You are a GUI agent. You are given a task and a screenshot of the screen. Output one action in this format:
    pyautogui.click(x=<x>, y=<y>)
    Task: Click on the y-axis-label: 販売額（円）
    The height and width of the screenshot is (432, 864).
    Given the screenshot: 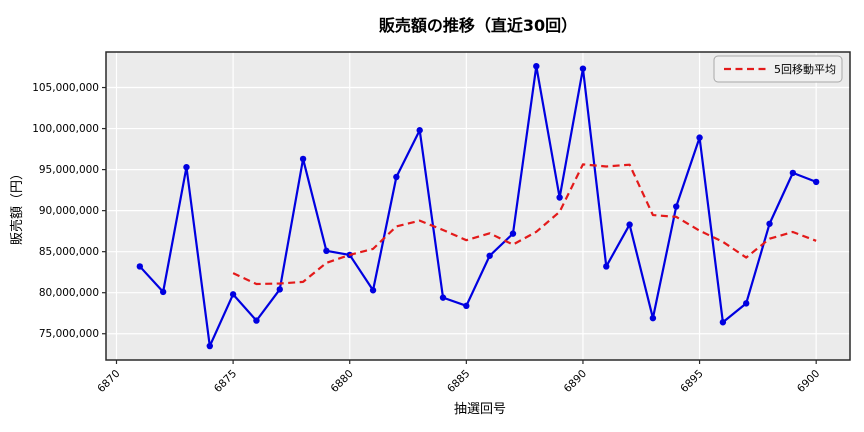 What is the action you would take?
    pyautogui.click(x=17, y=206)
    